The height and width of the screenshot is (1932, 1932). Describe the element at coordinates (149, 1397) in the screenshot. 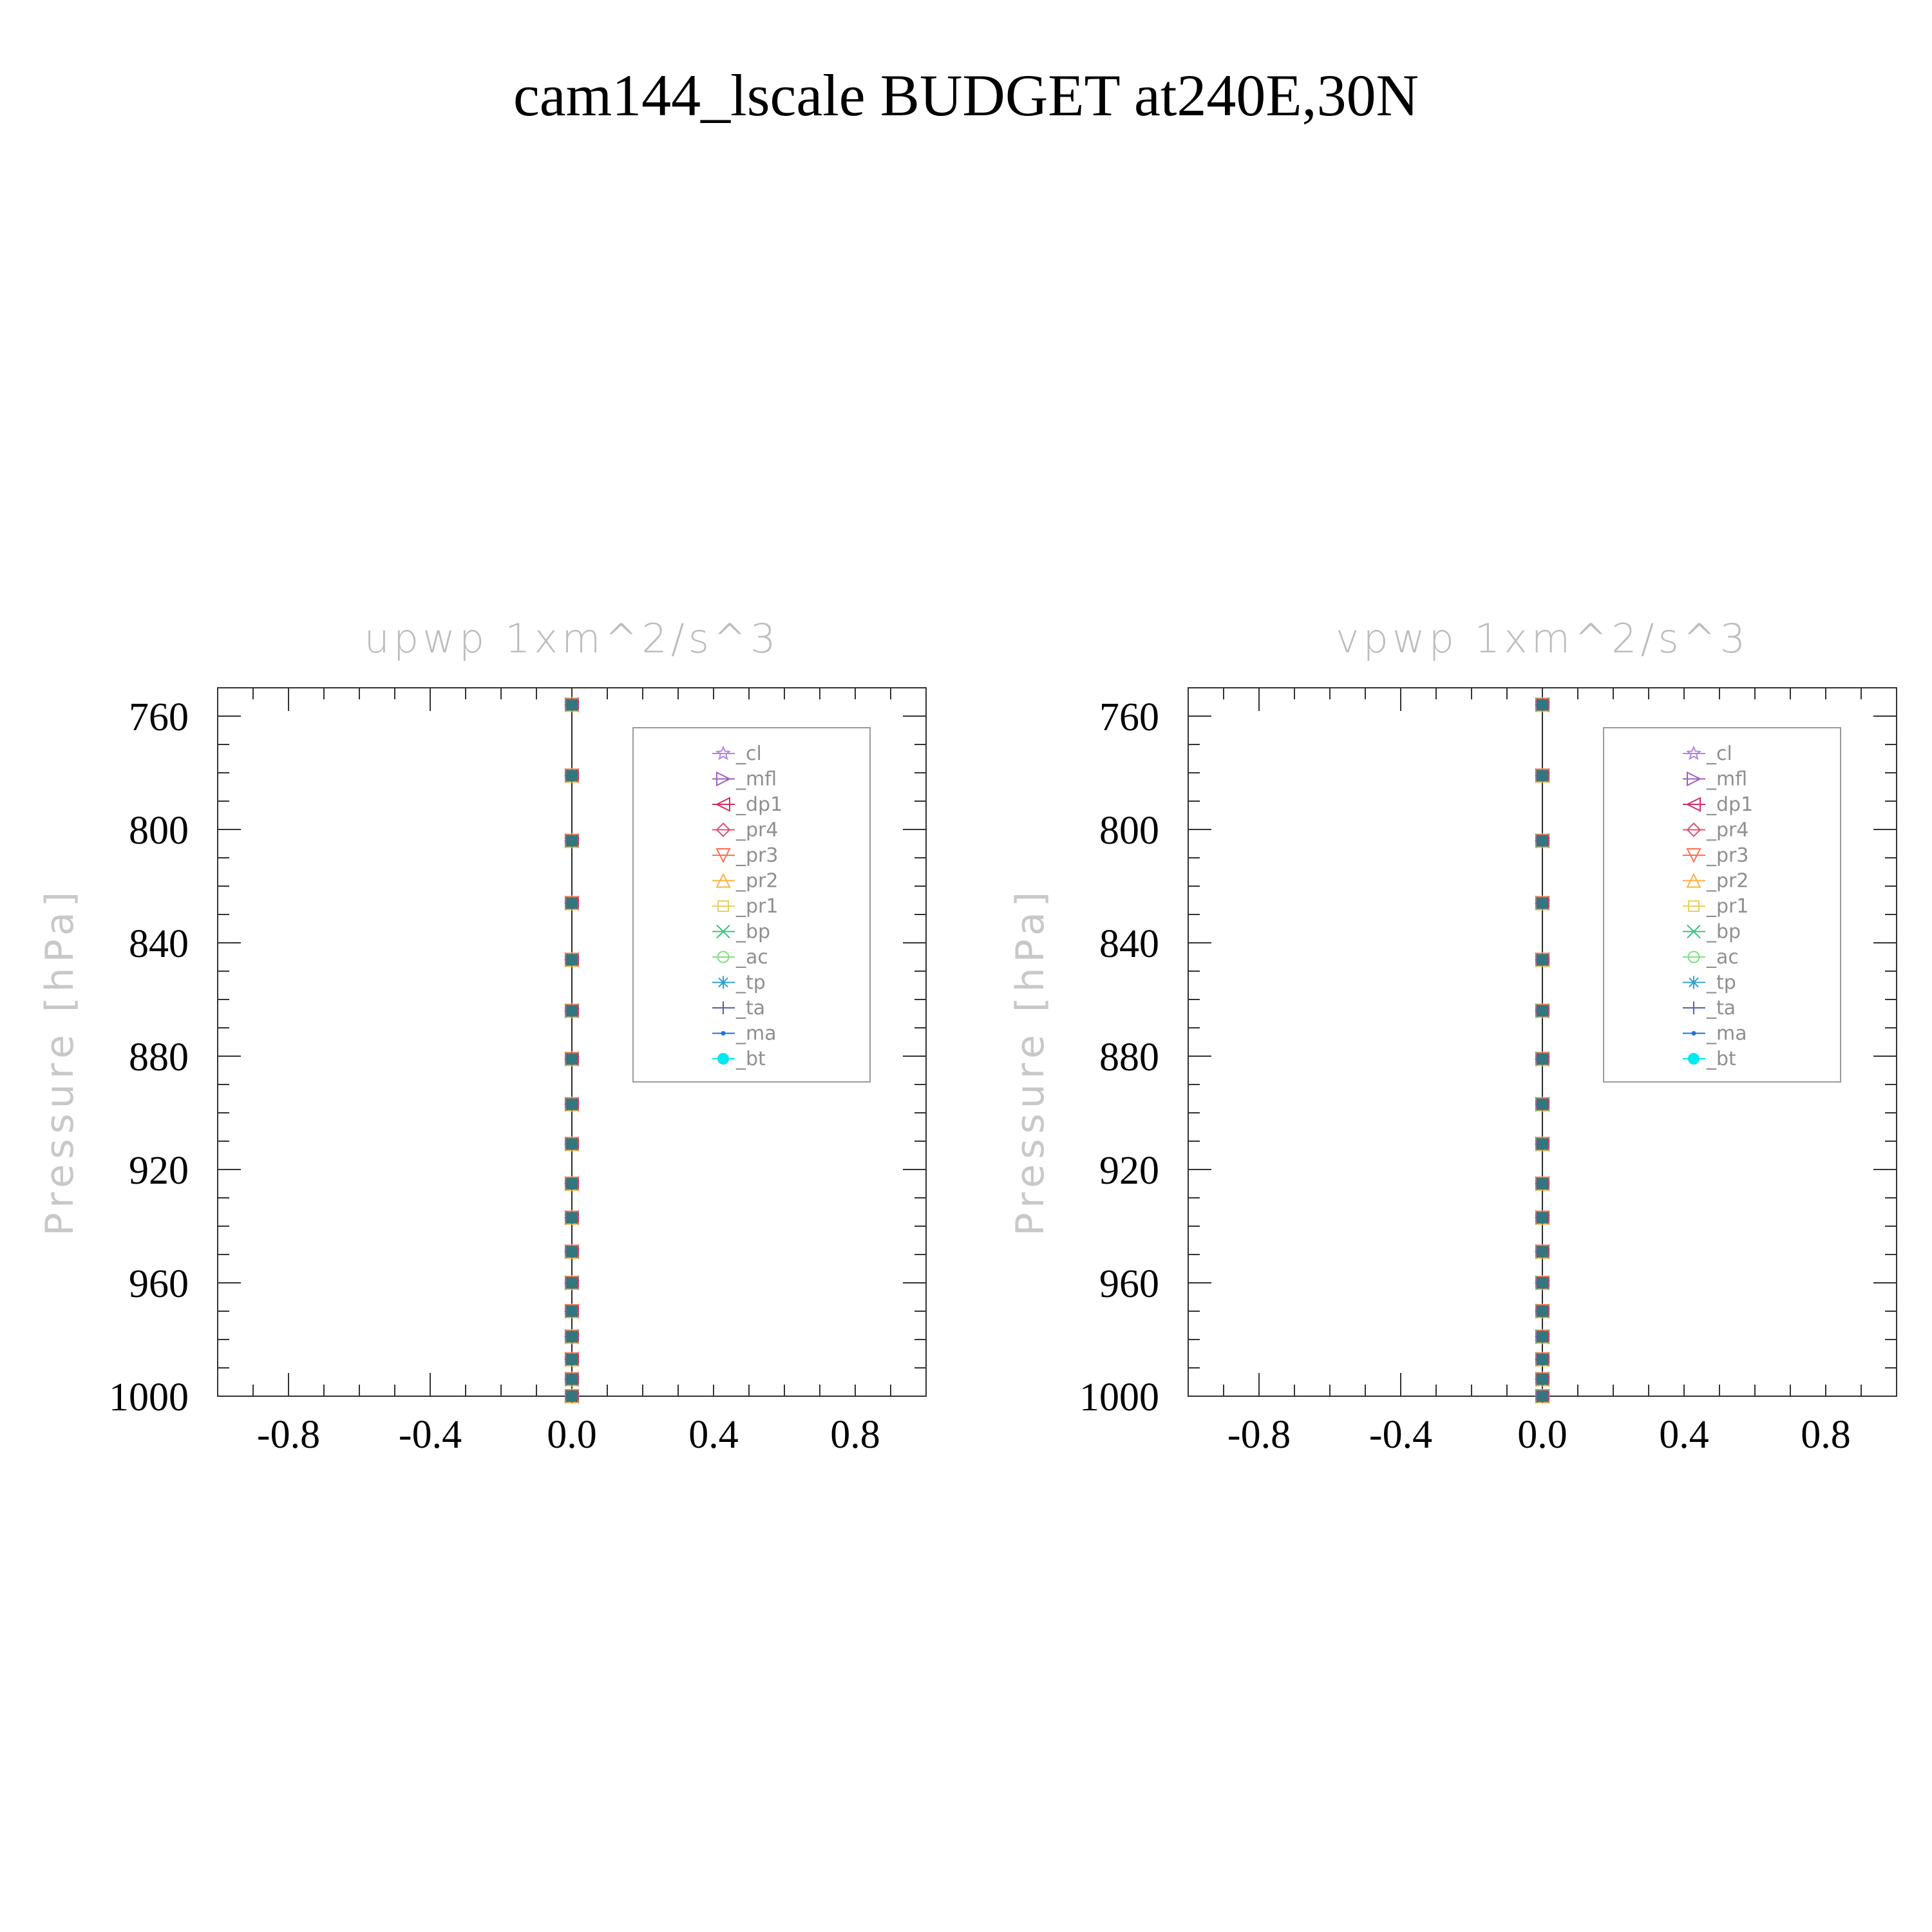

I see `y-tick-label: 1000` at that location.